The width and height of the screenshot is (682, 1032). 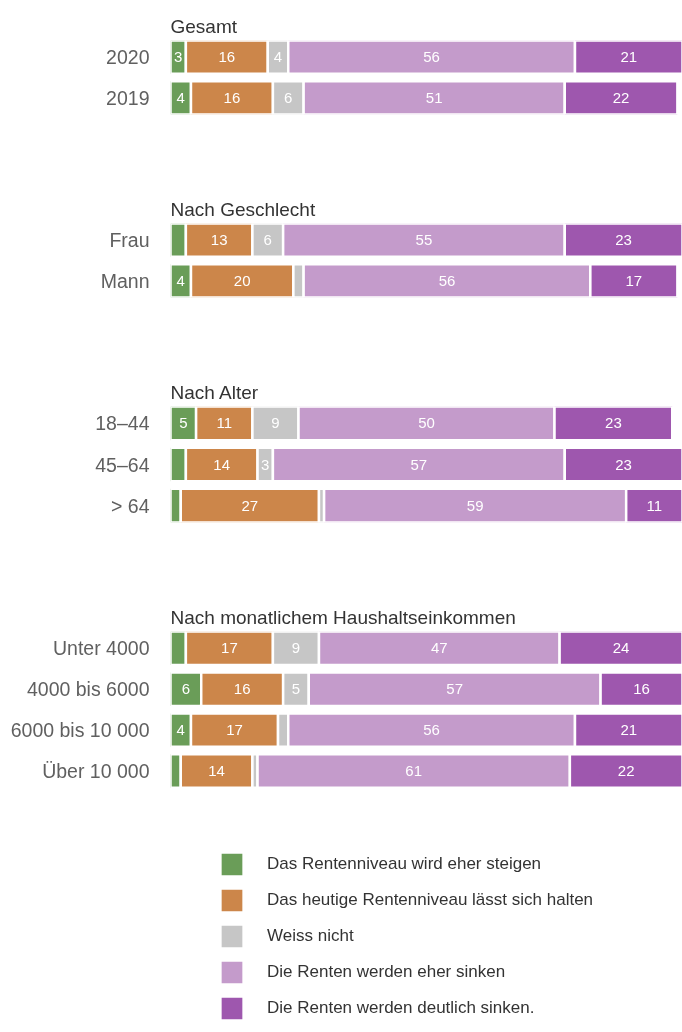 What do you see at coordinates (430, 900) in the screenshot?
I see `legend-label: Das heutige Rentenniveau lässt sich halten` at bounding box center [430, 900].